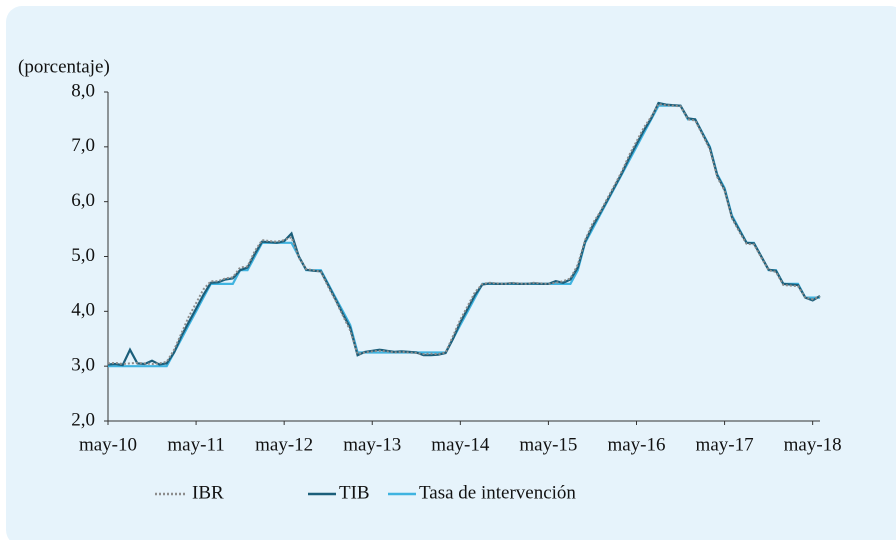 Image resolution: width=896 pixels, height=545 pixels. I want to click on x-tick-label: may-12, so click(284, 444).